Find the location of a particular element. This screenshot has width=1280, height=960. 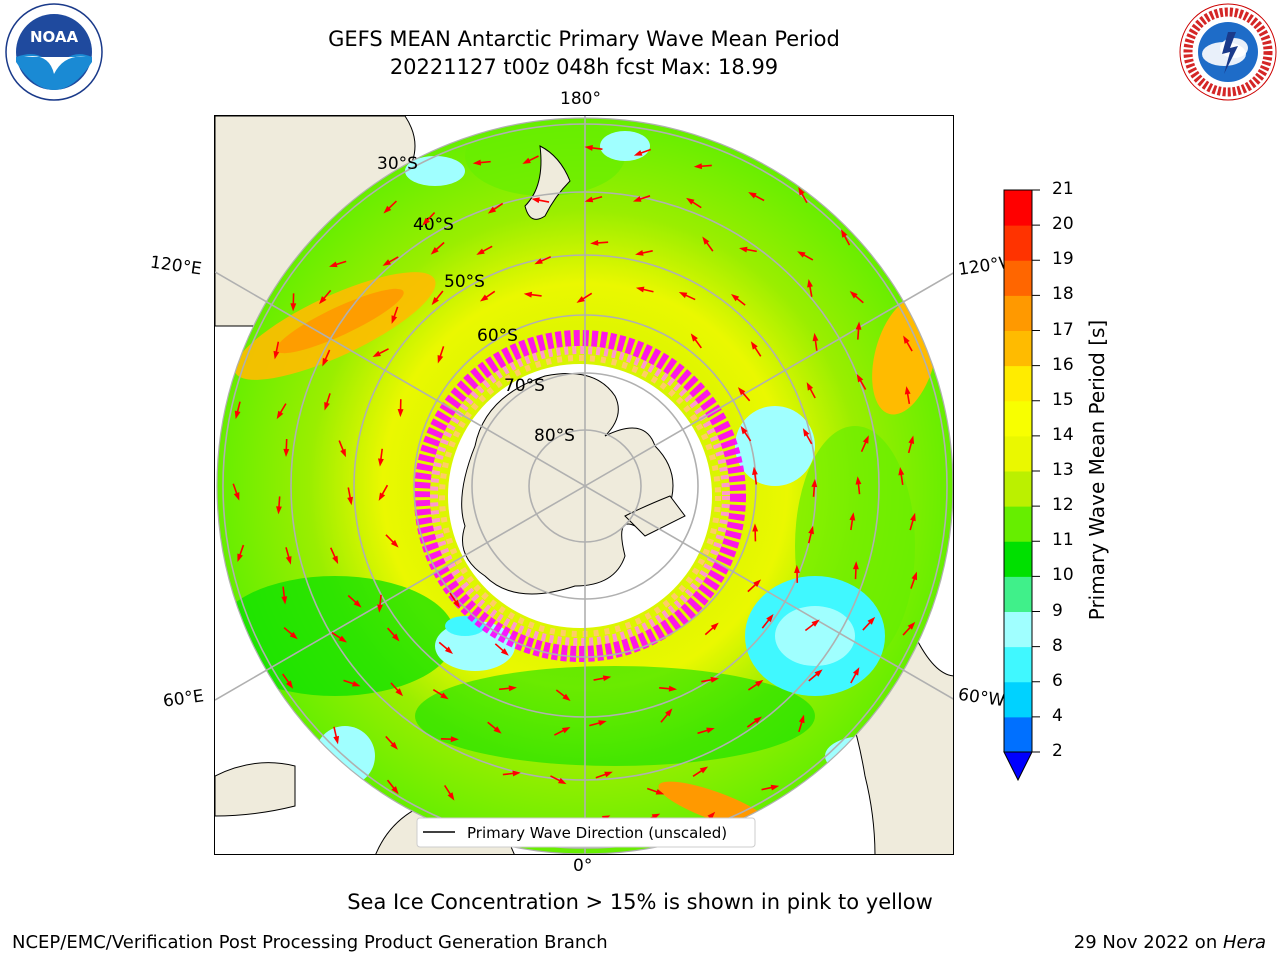

colorbar-tick-label: 21 is located at coordinates (1063, 189).